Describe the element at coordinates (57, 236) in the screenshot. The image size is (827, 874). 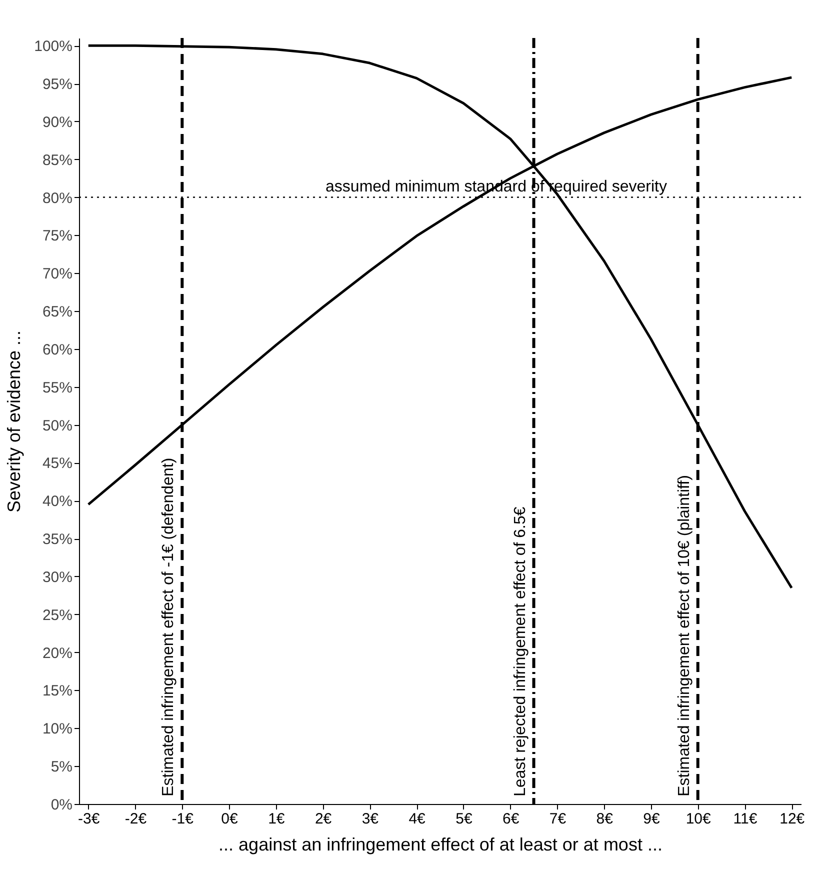
I see `y-tick-label: 75%` at that location.